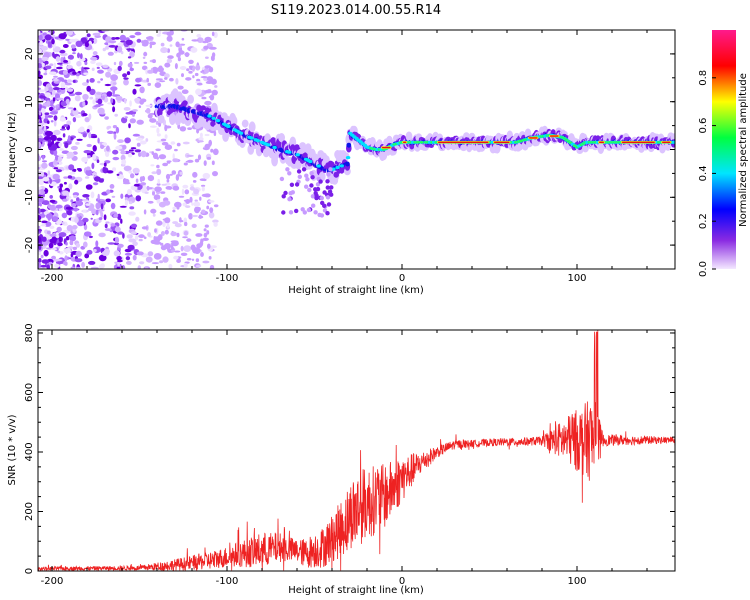 This screenshot has width=750, height=600. What do you see at coordinates (29, 101) in the screenshot?
I see `spectrogram-ytick-label: 10` at bounding box center [29, 101].